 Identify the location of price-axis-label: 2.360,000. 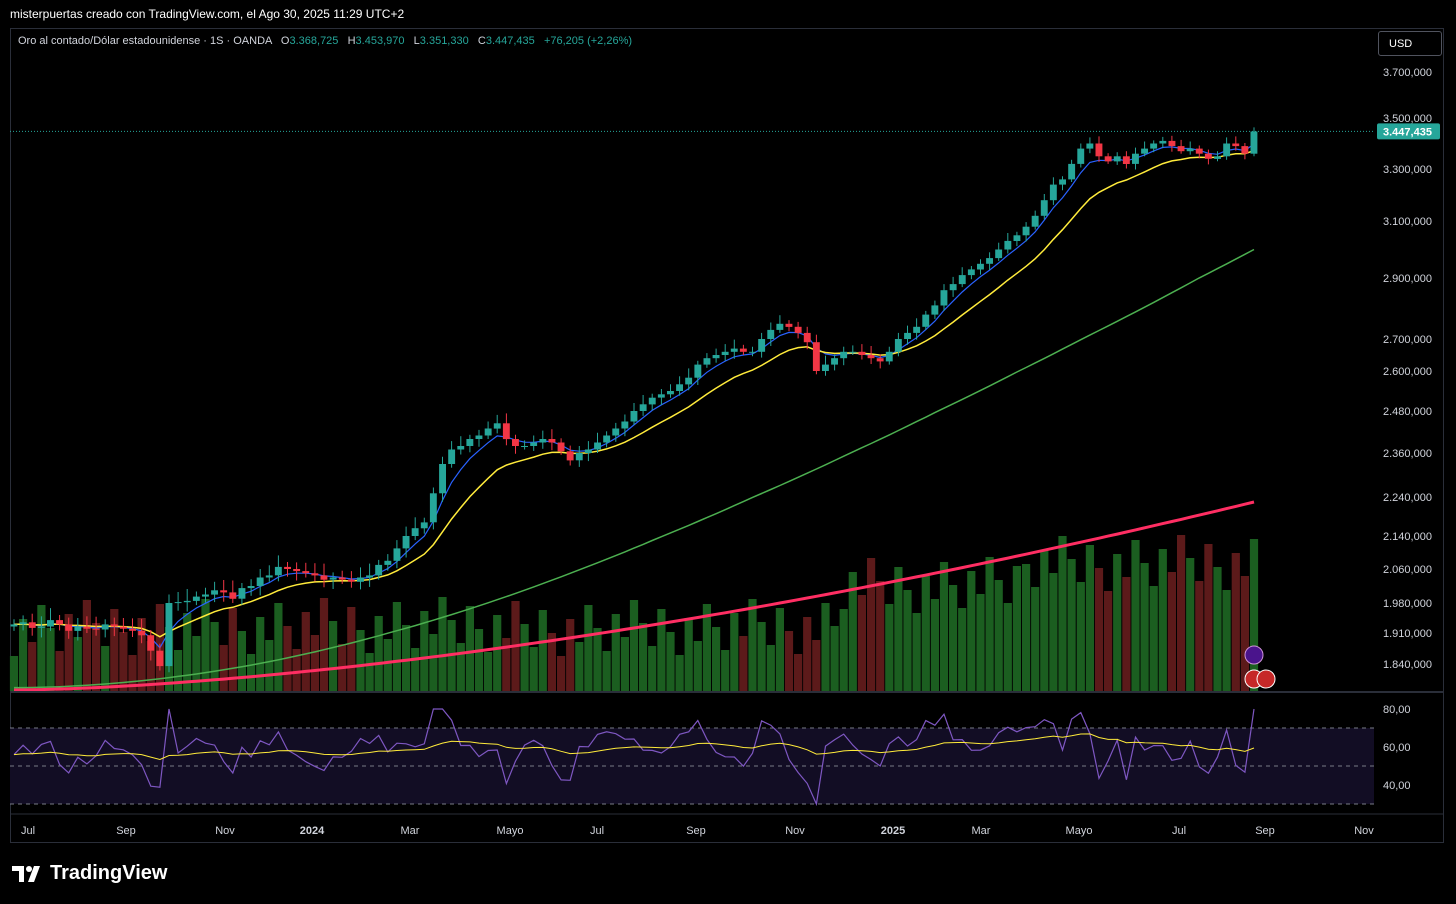
(1407, 454).